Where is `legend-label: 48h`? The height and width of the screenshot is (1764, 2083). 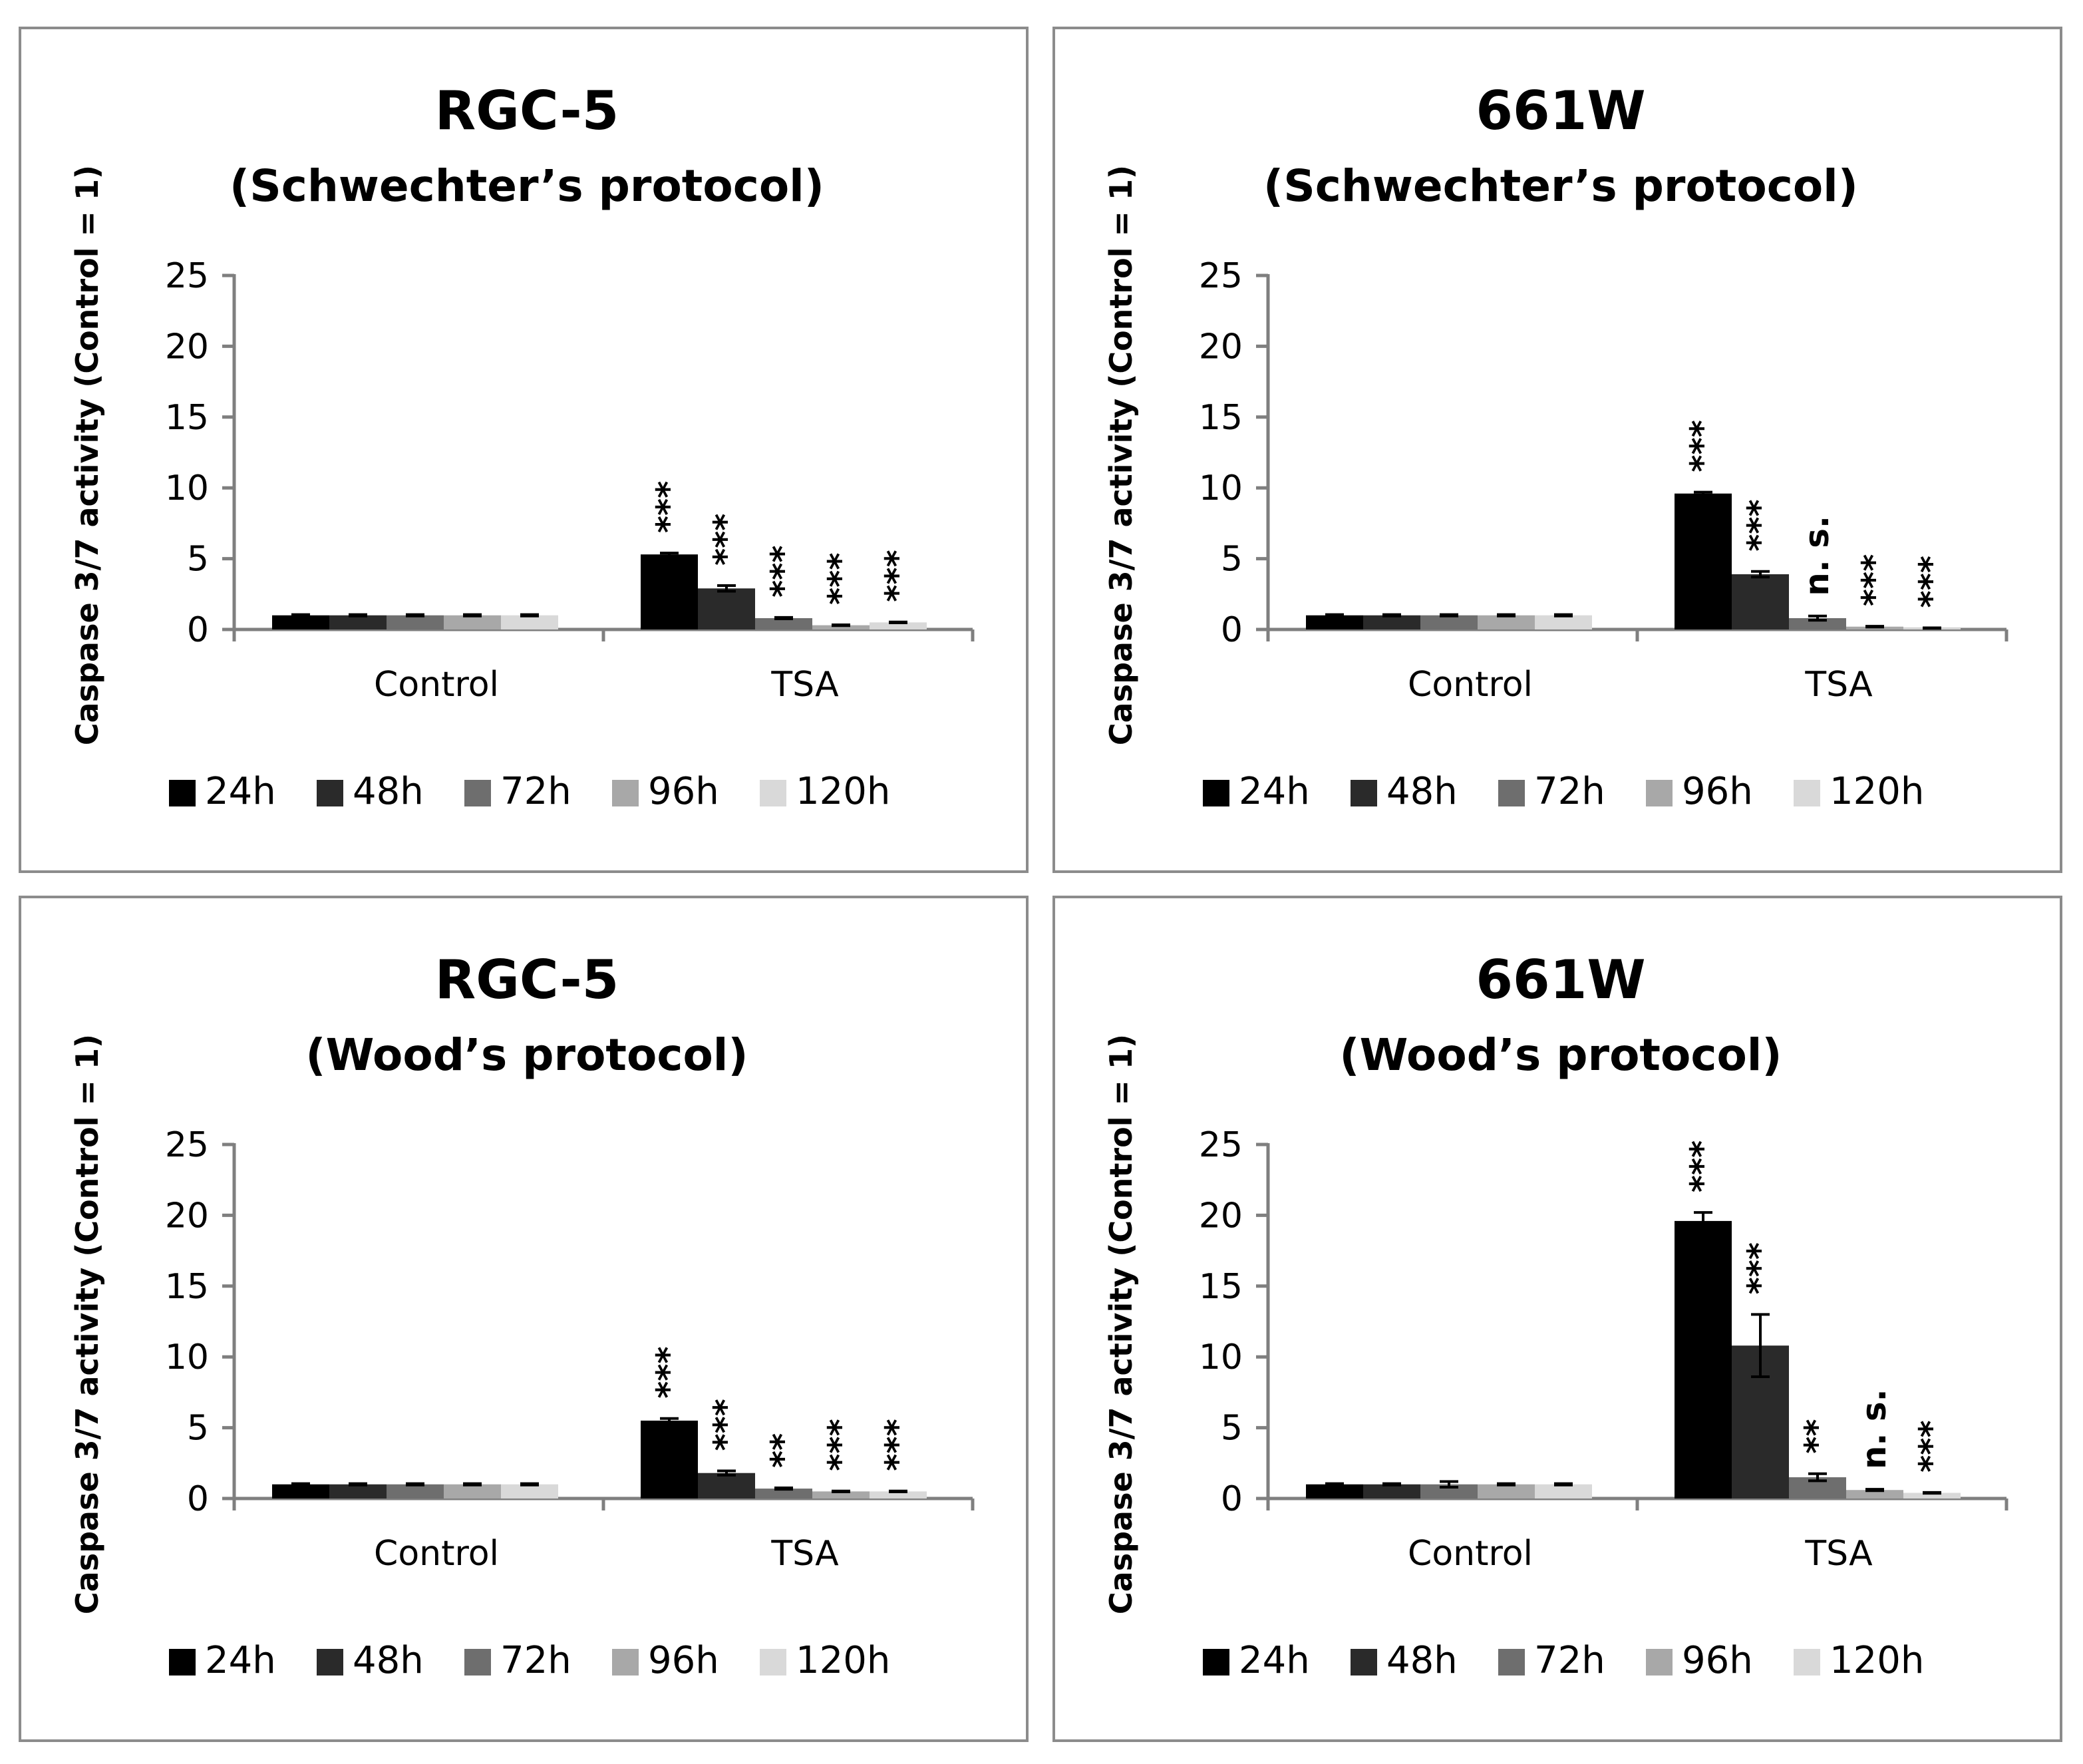
legend-label: 48h is located at coordinates (388, 1660).